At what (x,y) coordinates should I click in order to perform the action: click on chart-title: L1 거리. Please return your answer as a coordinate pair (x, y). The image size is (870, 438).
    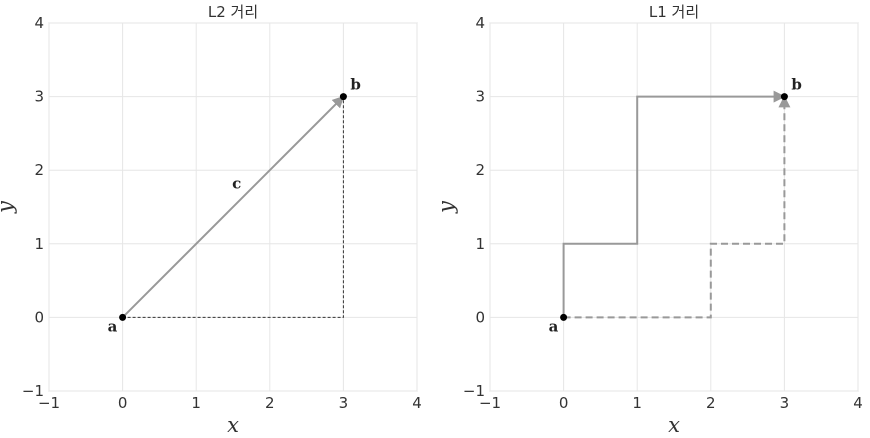
    Looking at the image, I should click on (674, 12).